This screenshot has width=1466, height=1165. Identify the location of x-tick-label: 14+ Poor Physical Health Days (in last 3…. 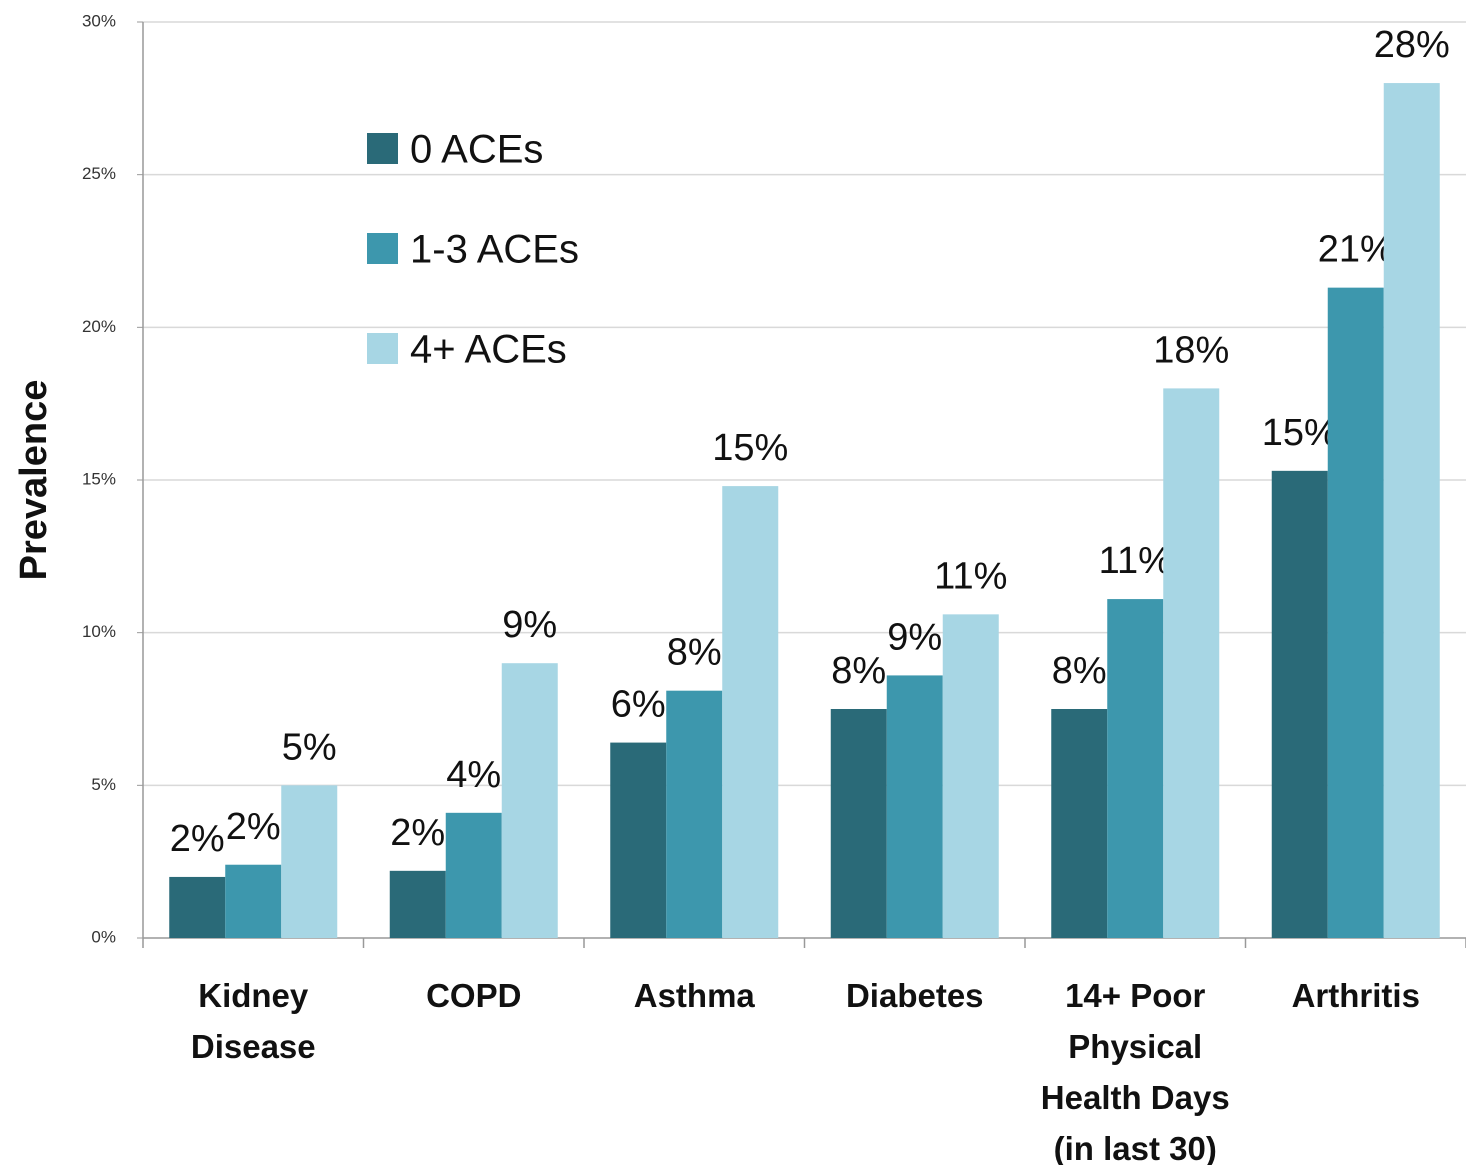
(1135, 1071).